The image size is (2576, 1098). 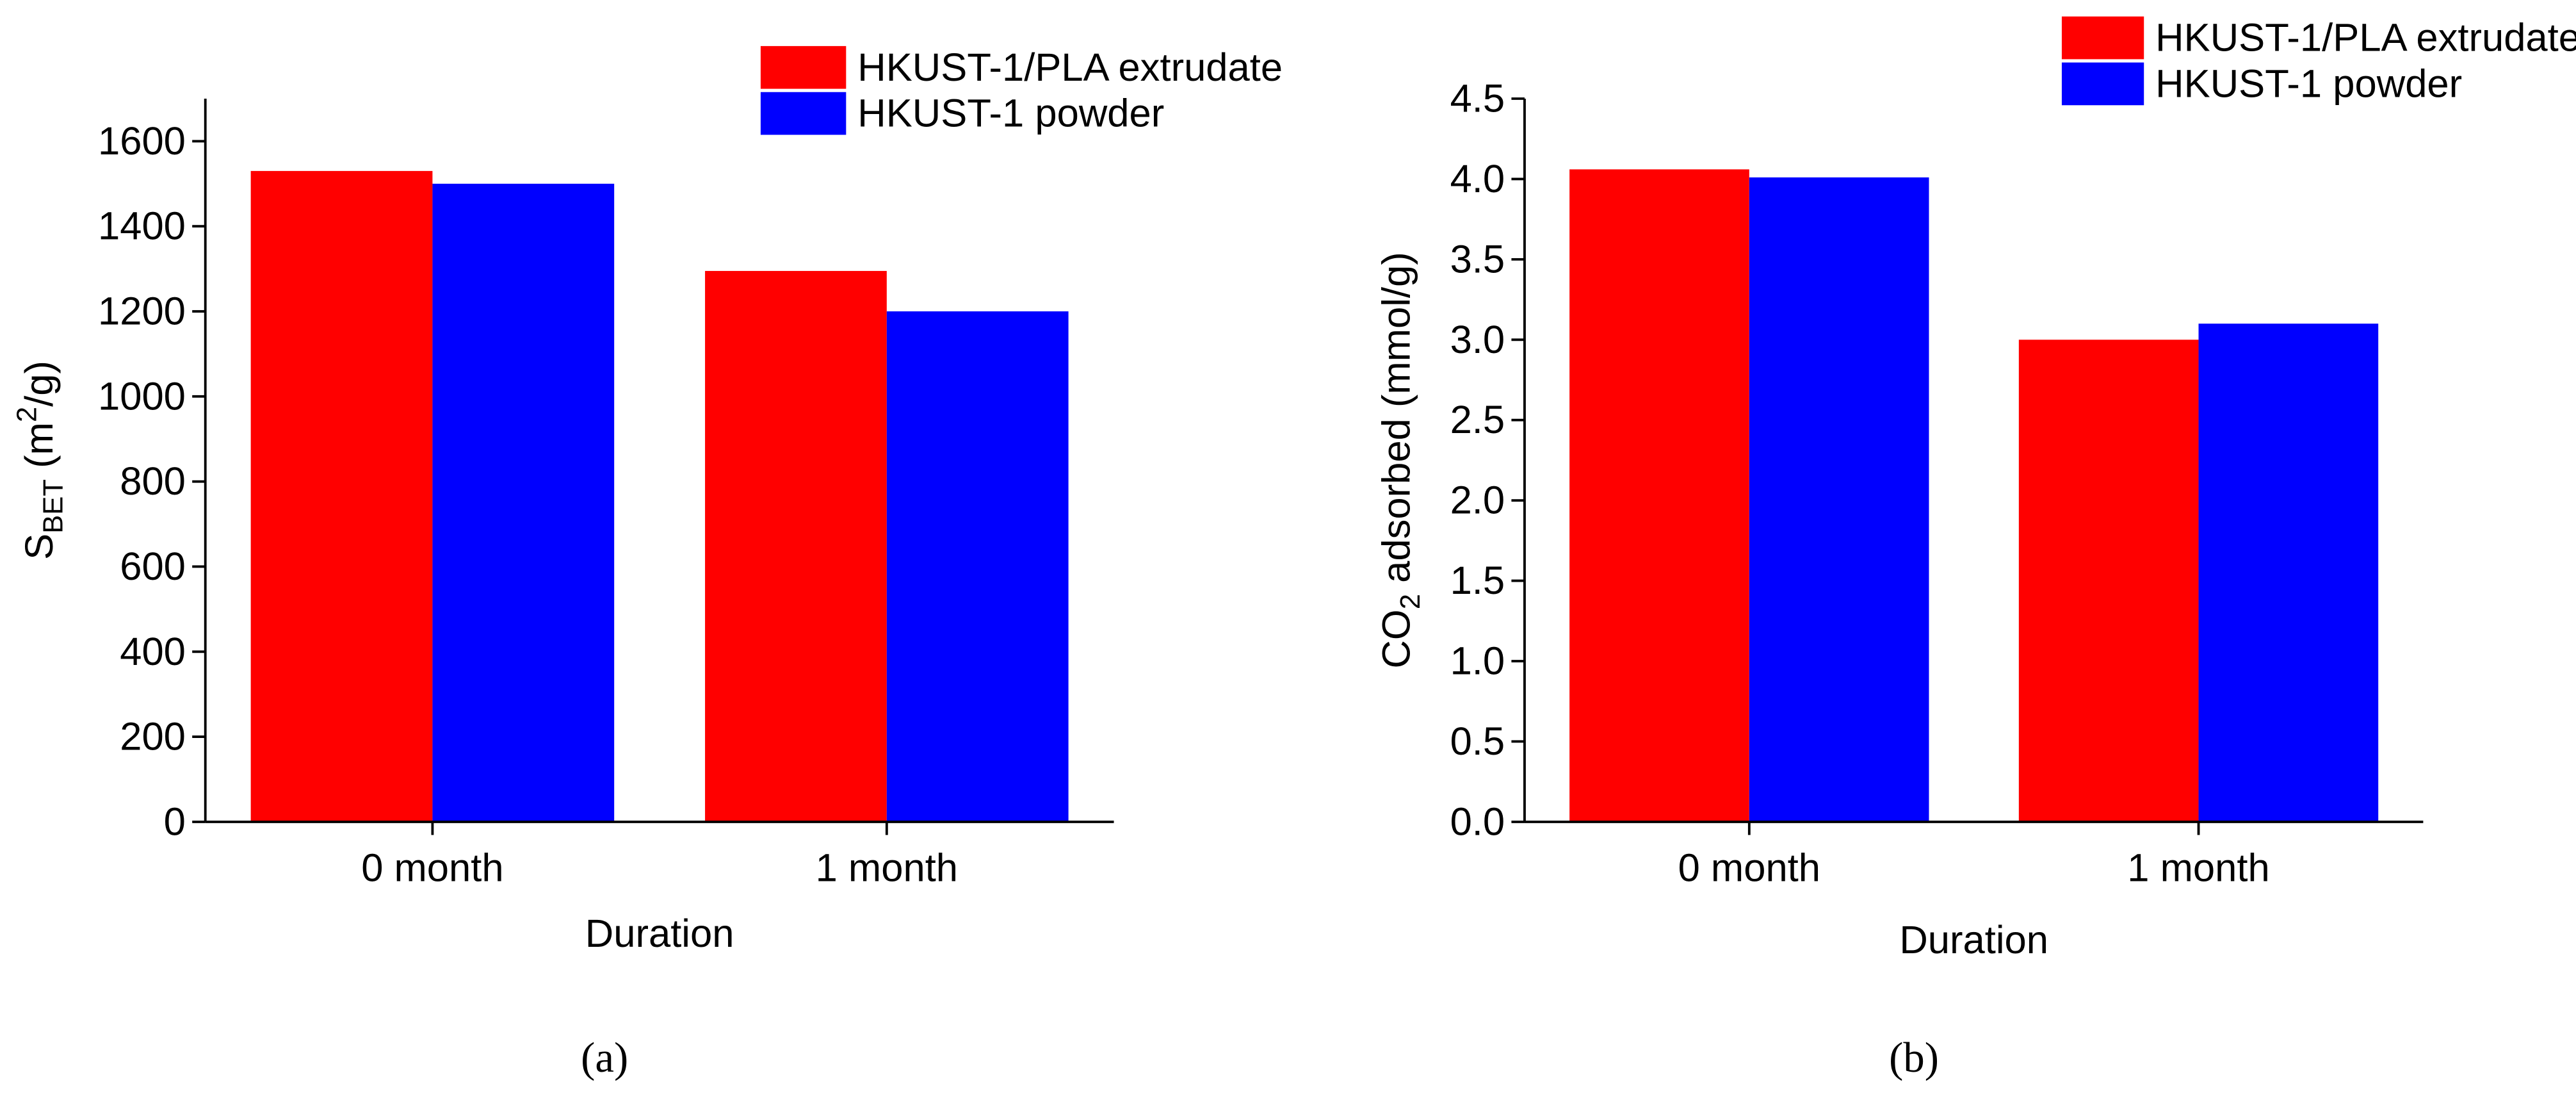 What do you see at coordinates (1477, 99) in the screenshot?
I see `y-tick-label: 4.5` at bounding box center [1477, 99].